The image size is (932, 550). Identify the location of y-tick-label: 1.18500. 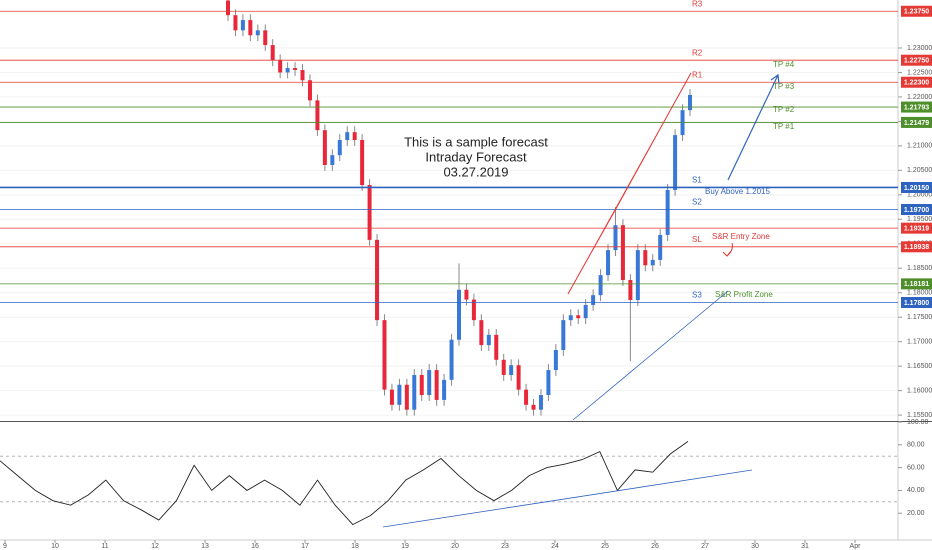
(919, 268).